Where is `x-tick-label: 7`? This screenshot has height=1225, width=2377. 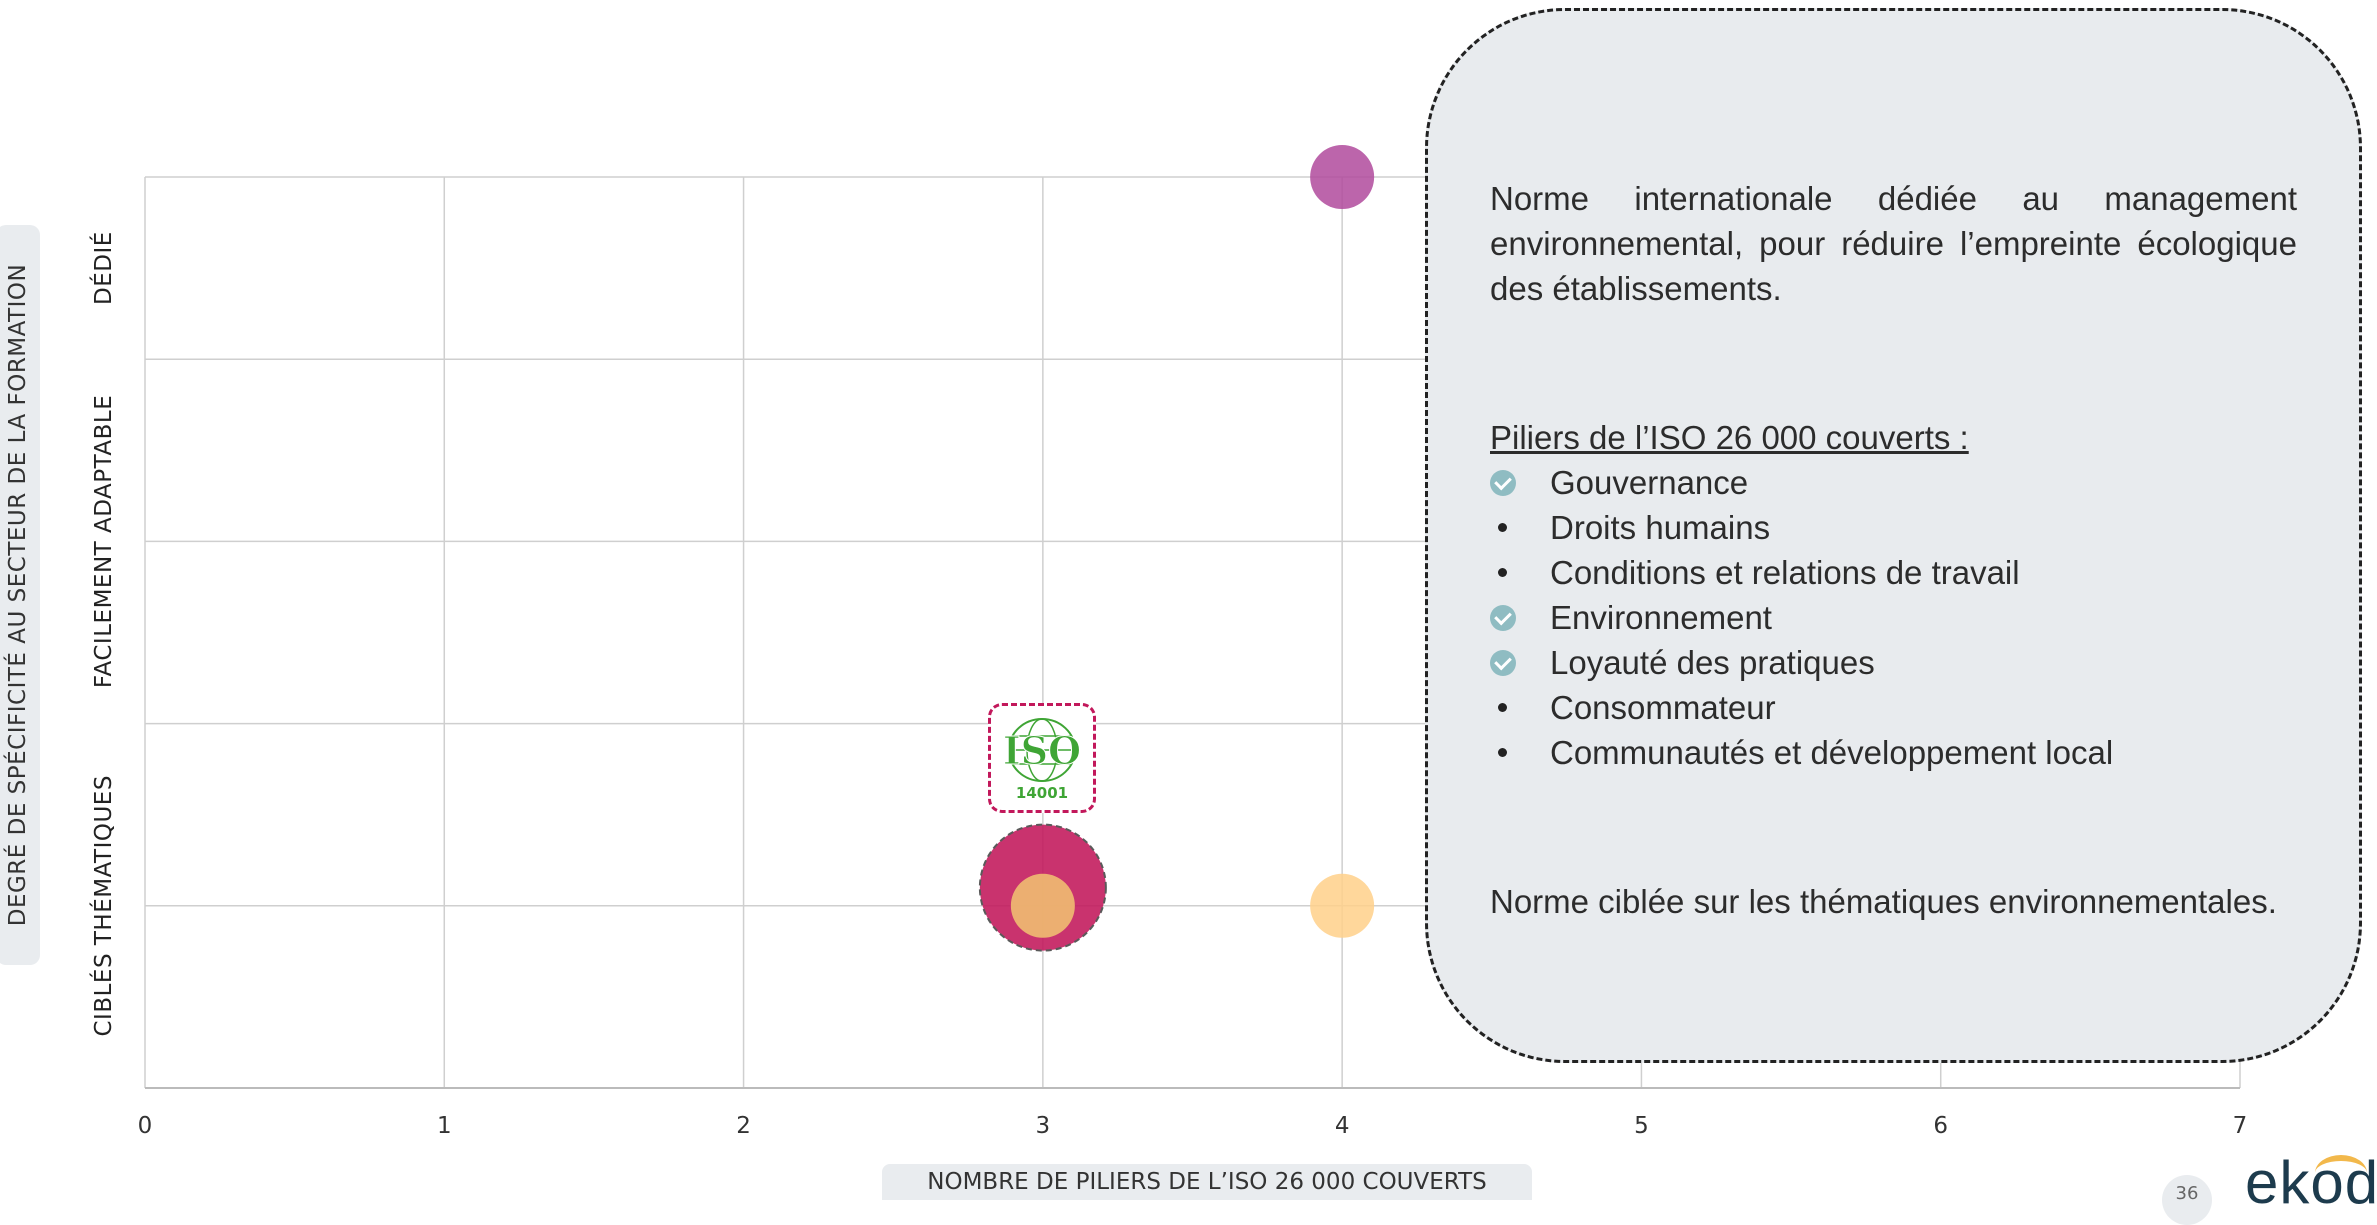 x-tick-label: 7 is located at coordinates (2240, 1126).